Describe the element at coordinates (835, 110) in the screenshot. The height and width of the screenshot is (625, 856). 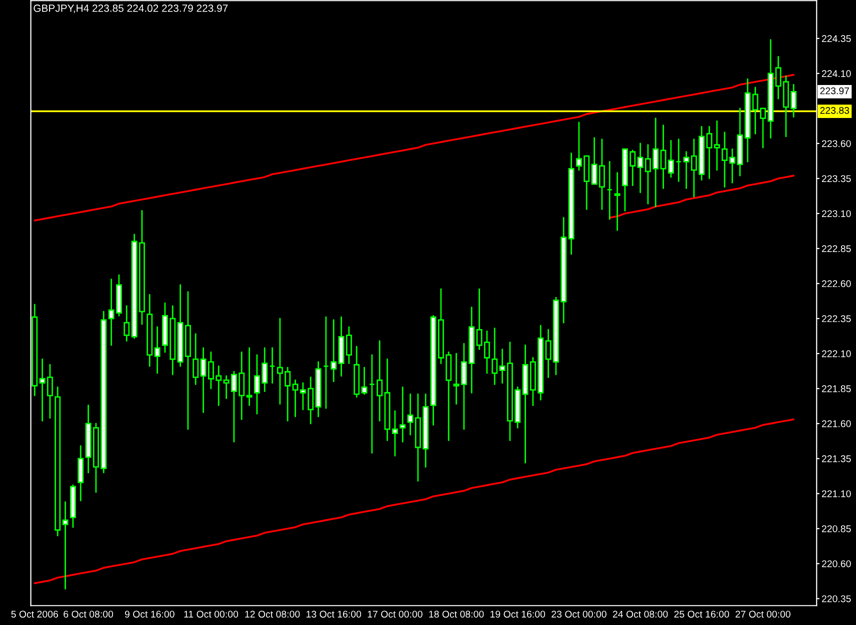
I see `ref-line-label: 223.83` at that location.